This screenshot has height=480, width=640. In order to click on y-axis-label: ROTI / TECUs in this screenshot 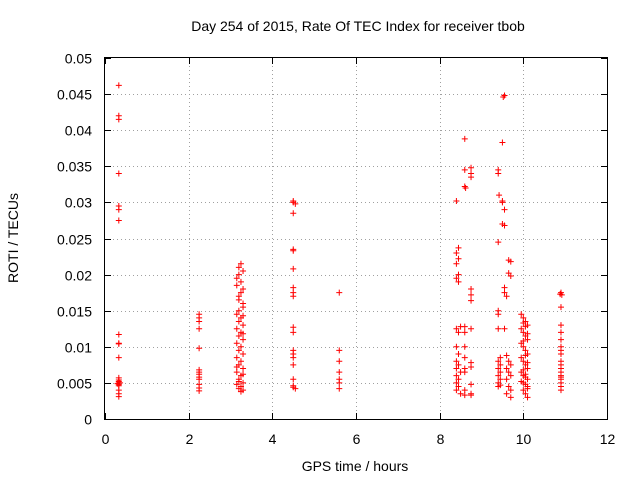, I will do `click(13, 238)`.